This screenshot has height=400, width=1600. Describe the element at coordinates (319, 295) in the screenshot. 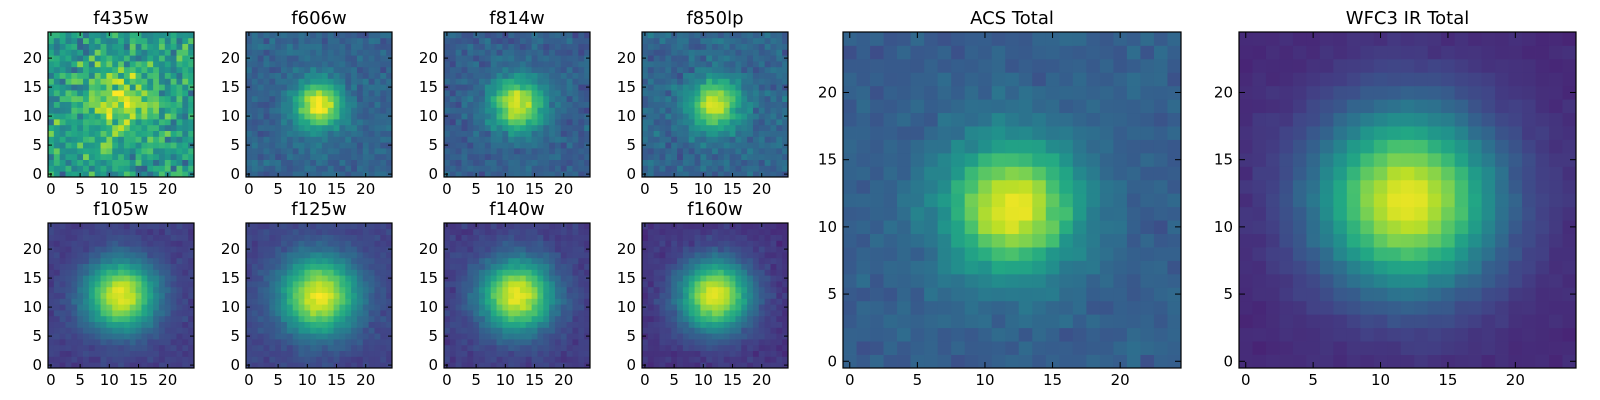

I see `axes-frame` at that location.